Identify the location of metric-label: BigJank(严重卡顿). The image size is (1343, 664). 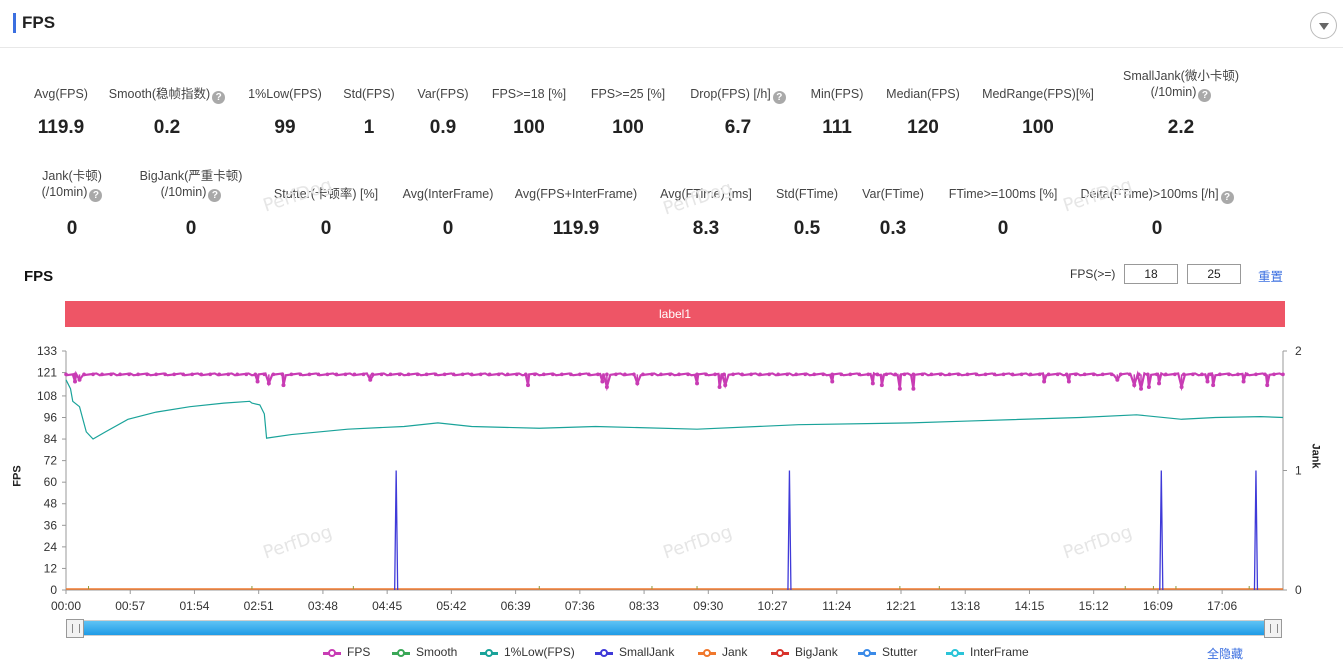
(191, 176).